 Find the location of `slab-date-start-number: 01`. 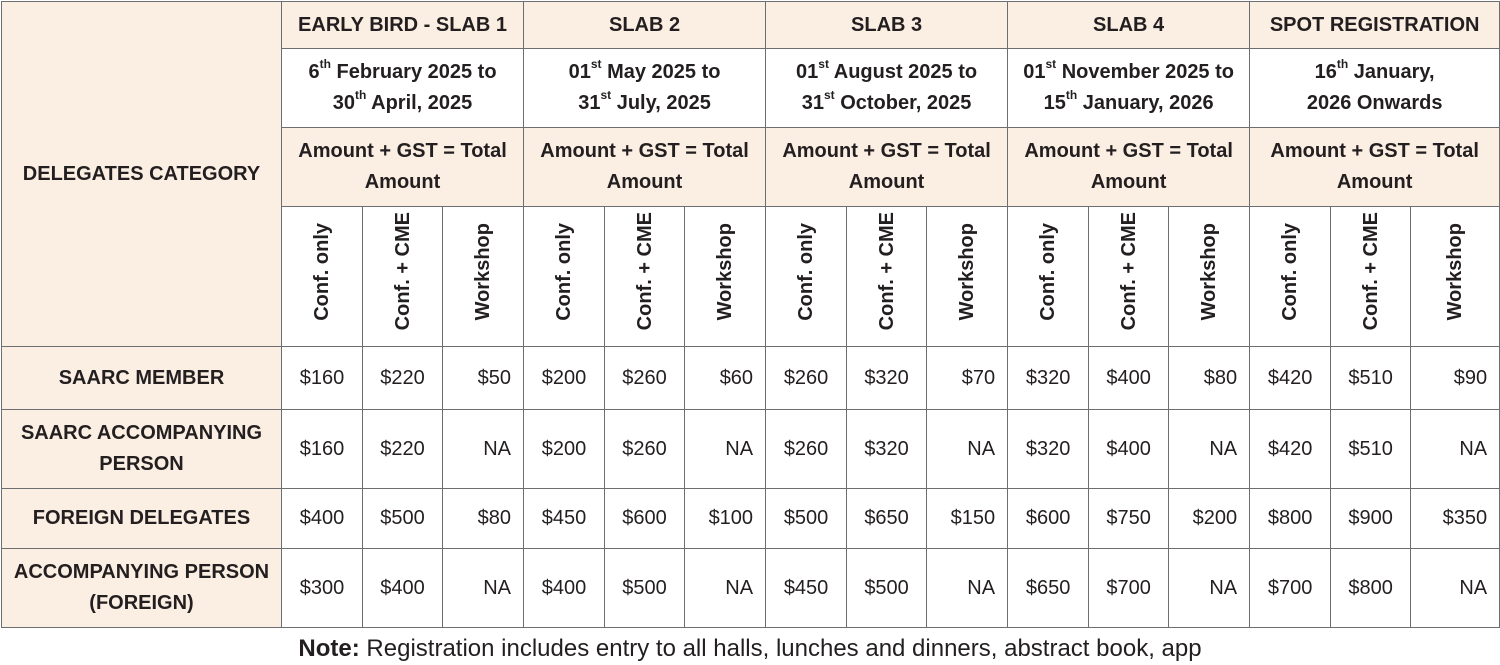

slab-date-start-number: 01 is located at coordinates (807, 72).